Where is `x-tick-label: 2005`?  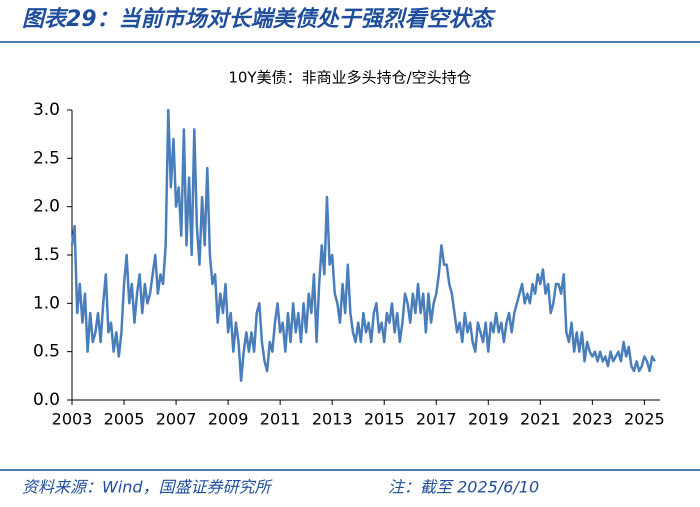 x-tick-label: 2005 is located at coordinates (124, 419).